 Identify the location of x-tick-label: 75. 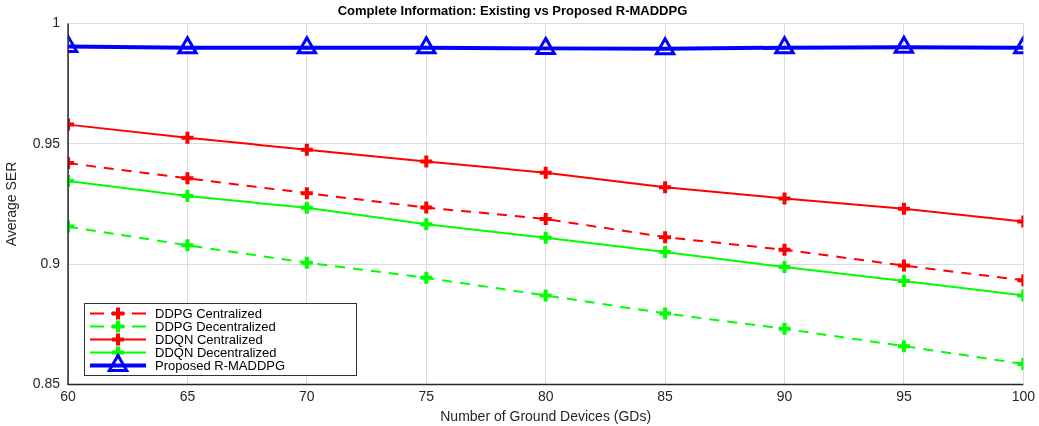
(426, 395).